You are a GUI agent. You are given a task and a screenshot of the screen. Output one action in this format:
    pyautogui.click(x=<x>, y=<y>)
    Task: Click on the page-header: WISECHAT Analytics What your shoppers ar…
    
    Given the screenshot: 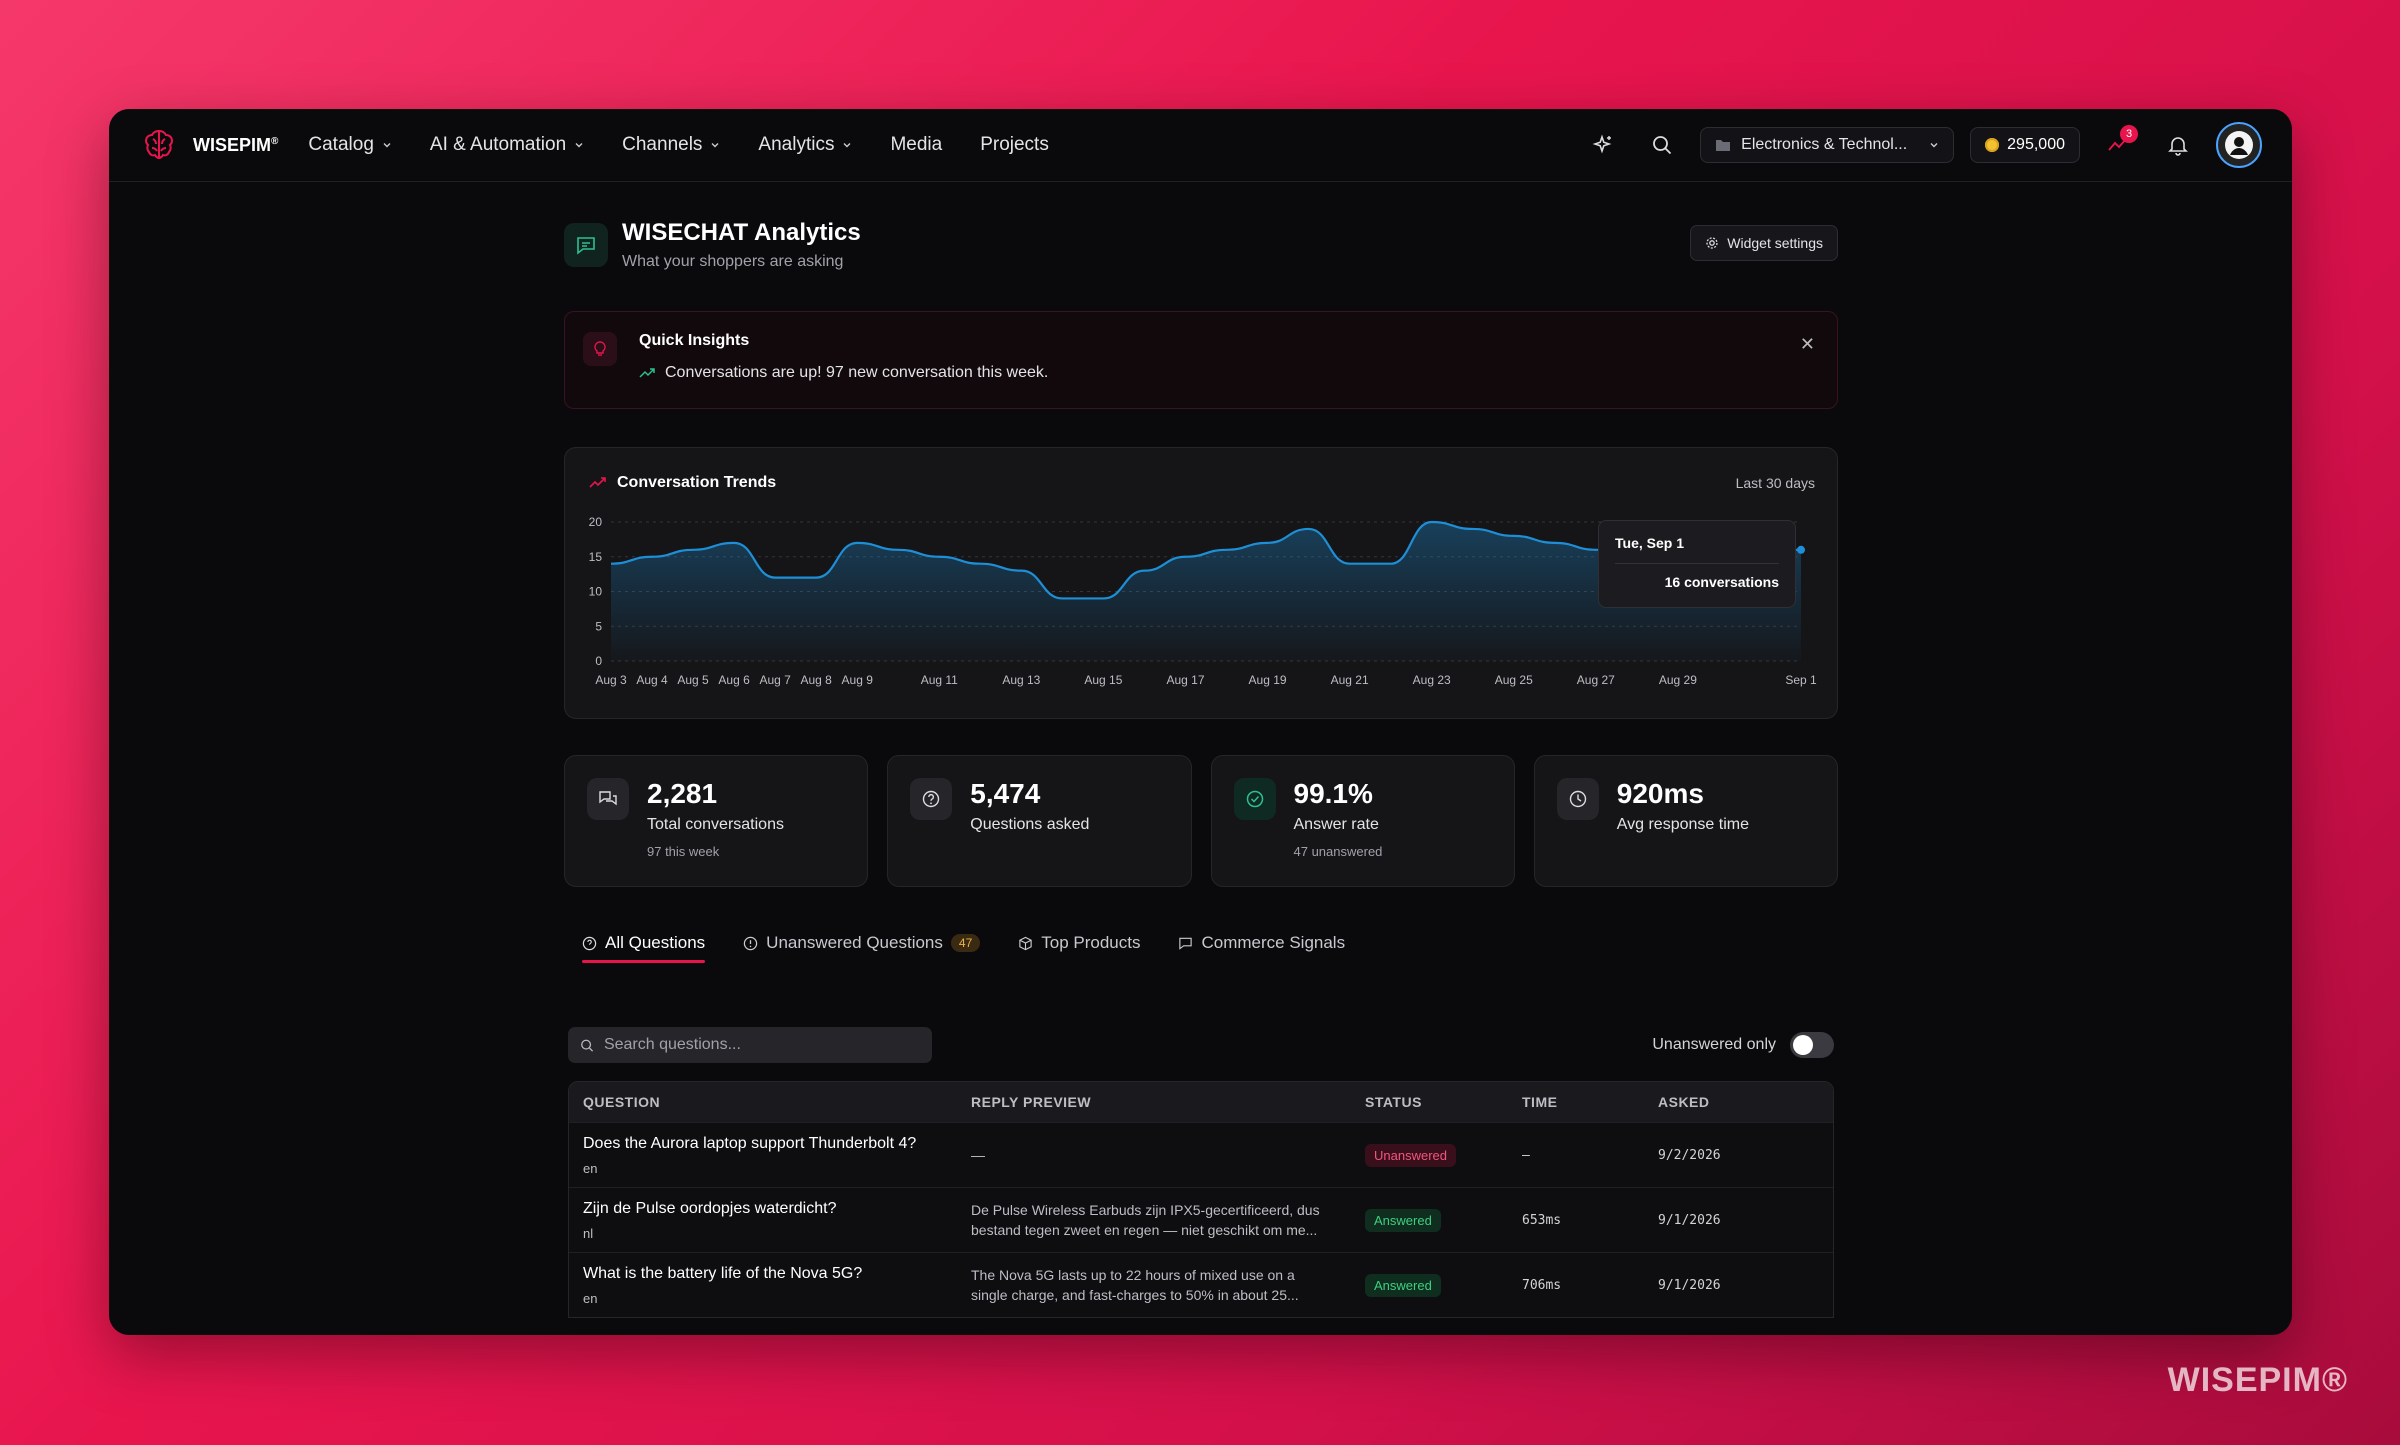 What is the action you would take?
    pyautogui.click(x=1201, y=251)
    